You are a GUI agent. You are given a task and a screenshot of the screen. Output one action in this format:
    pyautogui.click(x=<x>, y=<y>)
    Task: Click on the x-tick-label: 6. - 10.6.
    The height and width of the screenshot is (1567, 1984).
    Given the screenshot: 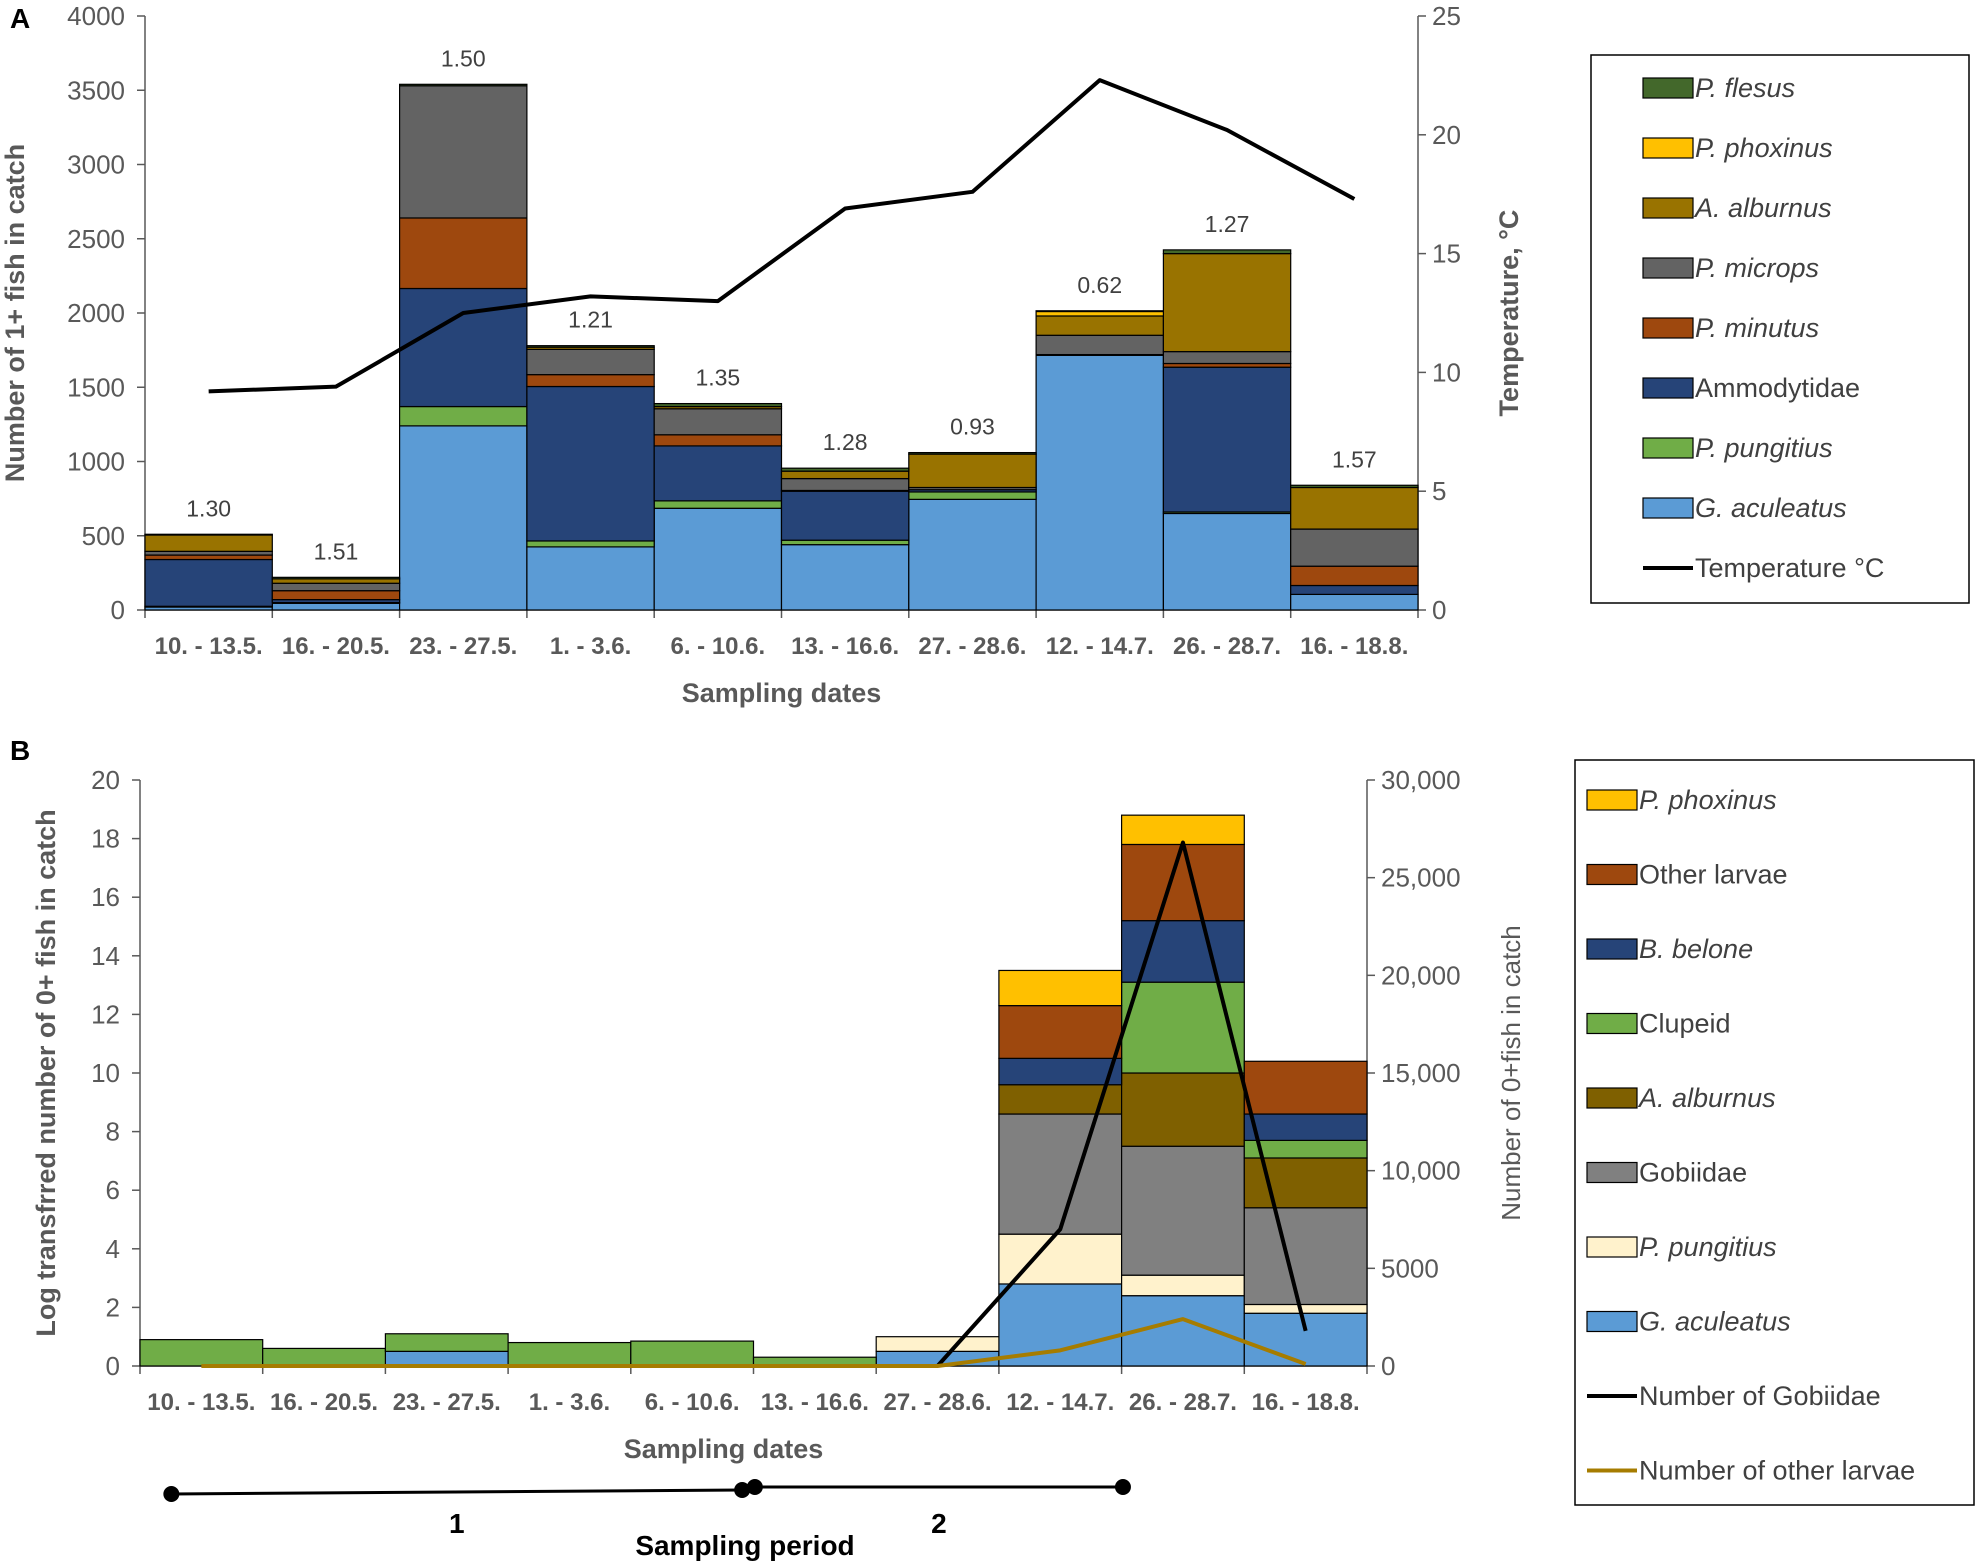 What is the action you would take?
    pyautogui.click(x=692, y=1402)
    